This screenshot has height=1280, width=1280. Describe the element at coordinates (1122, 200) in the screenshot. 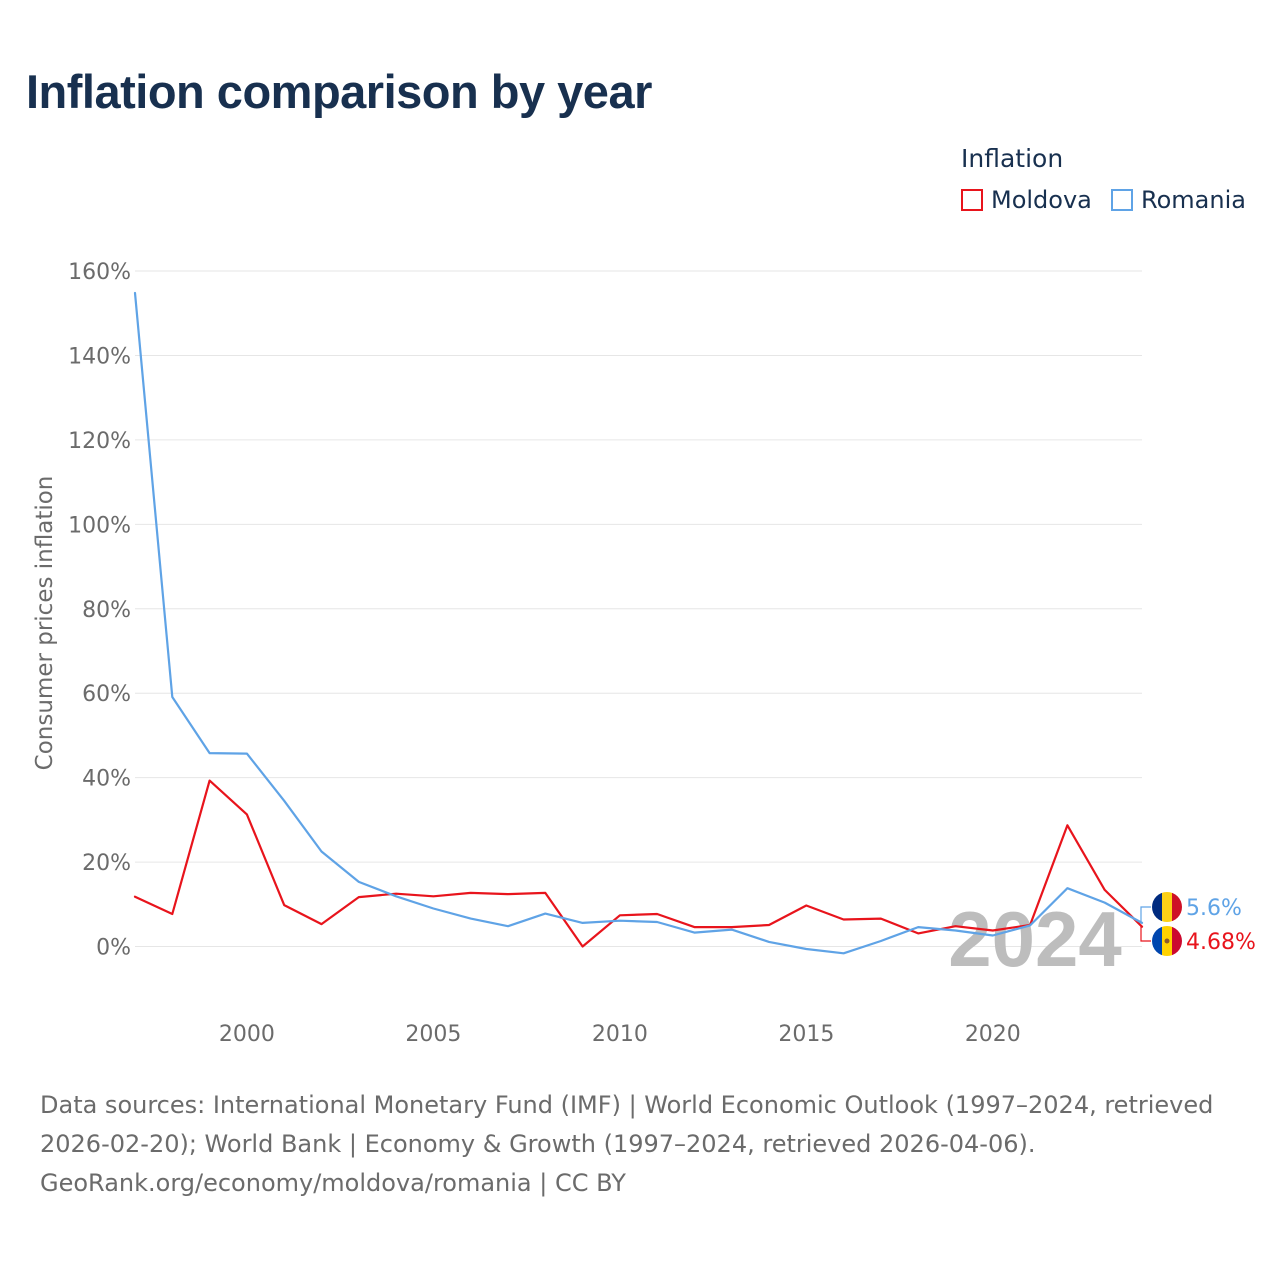

I see `legend-swatch-romania` at that location.